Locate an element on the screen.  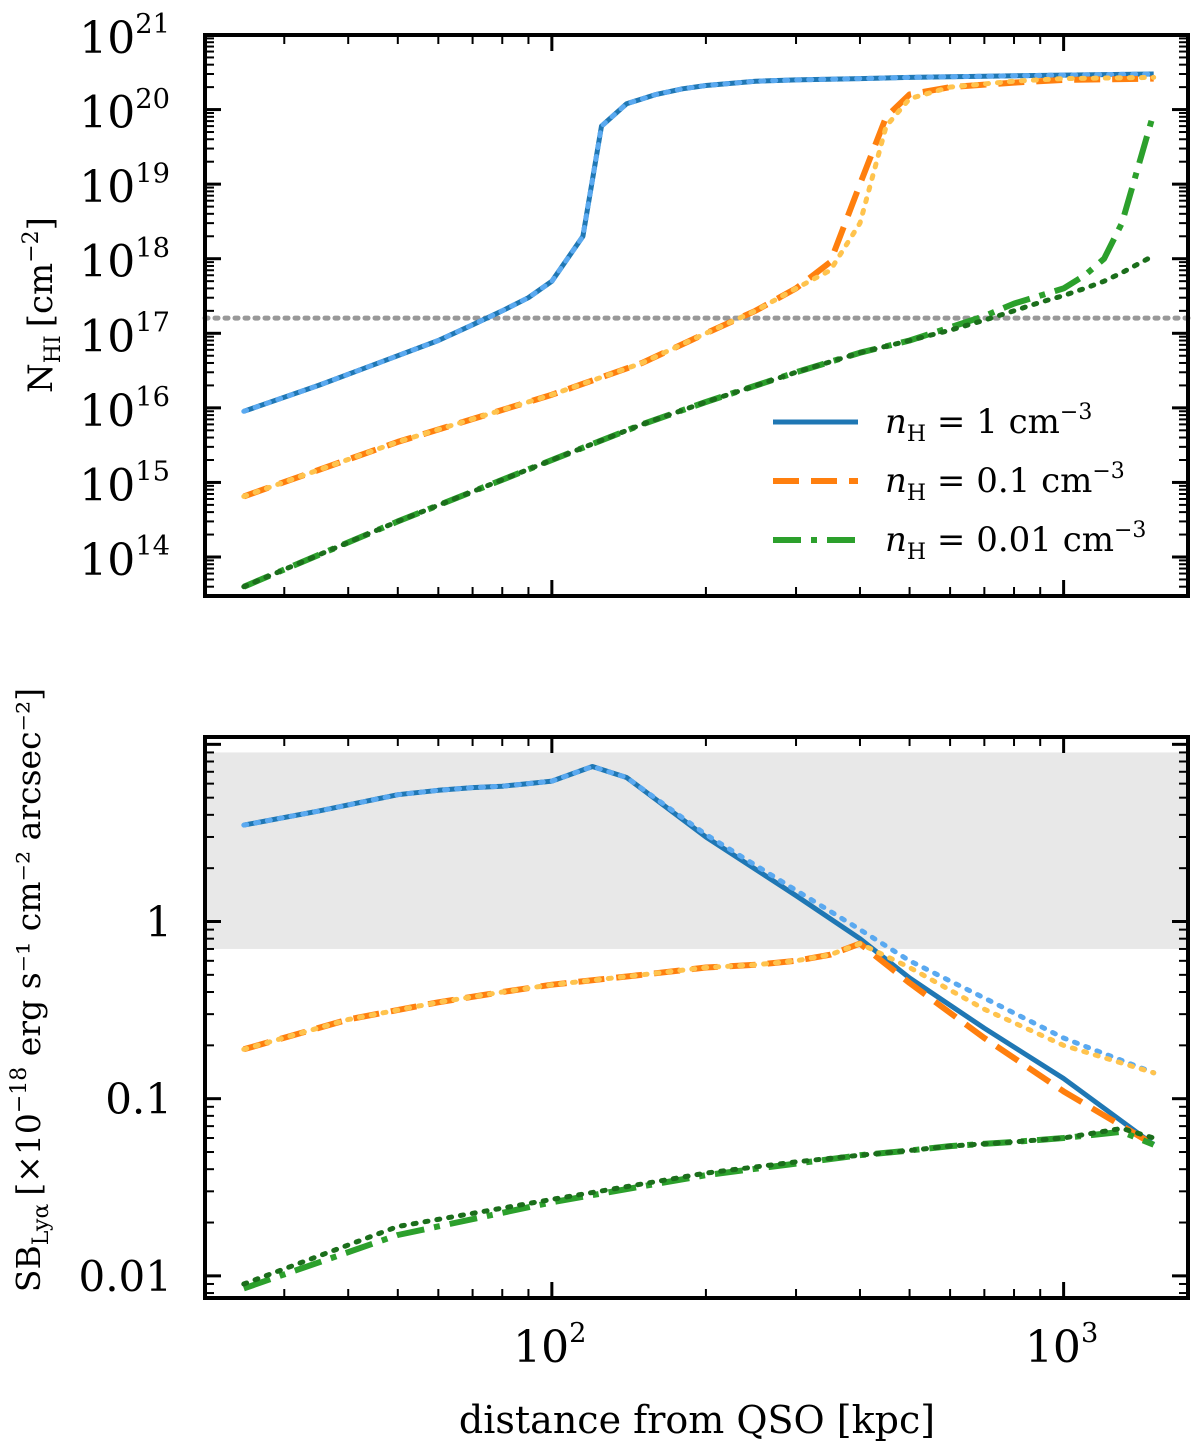
detection-band is located at coordinates (696, 850).